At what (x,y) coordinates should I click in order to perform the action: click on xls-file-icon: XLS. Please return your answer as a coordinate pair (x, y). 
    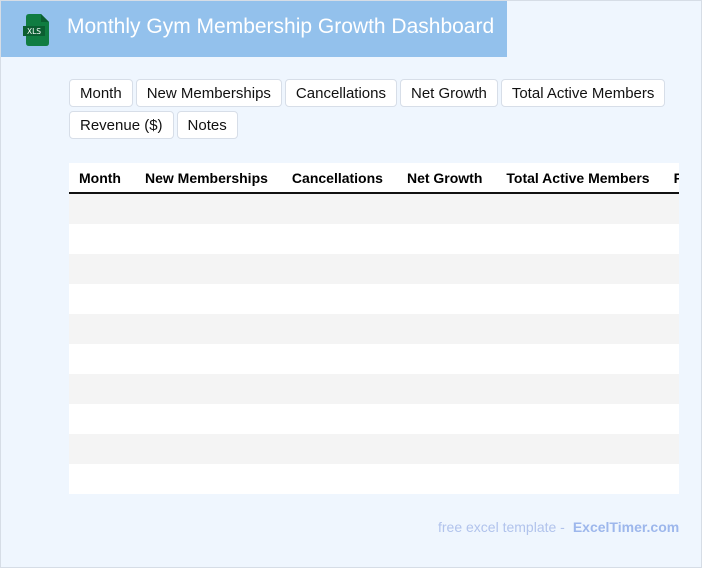
    Looking at the image, I should click on (36, 30).